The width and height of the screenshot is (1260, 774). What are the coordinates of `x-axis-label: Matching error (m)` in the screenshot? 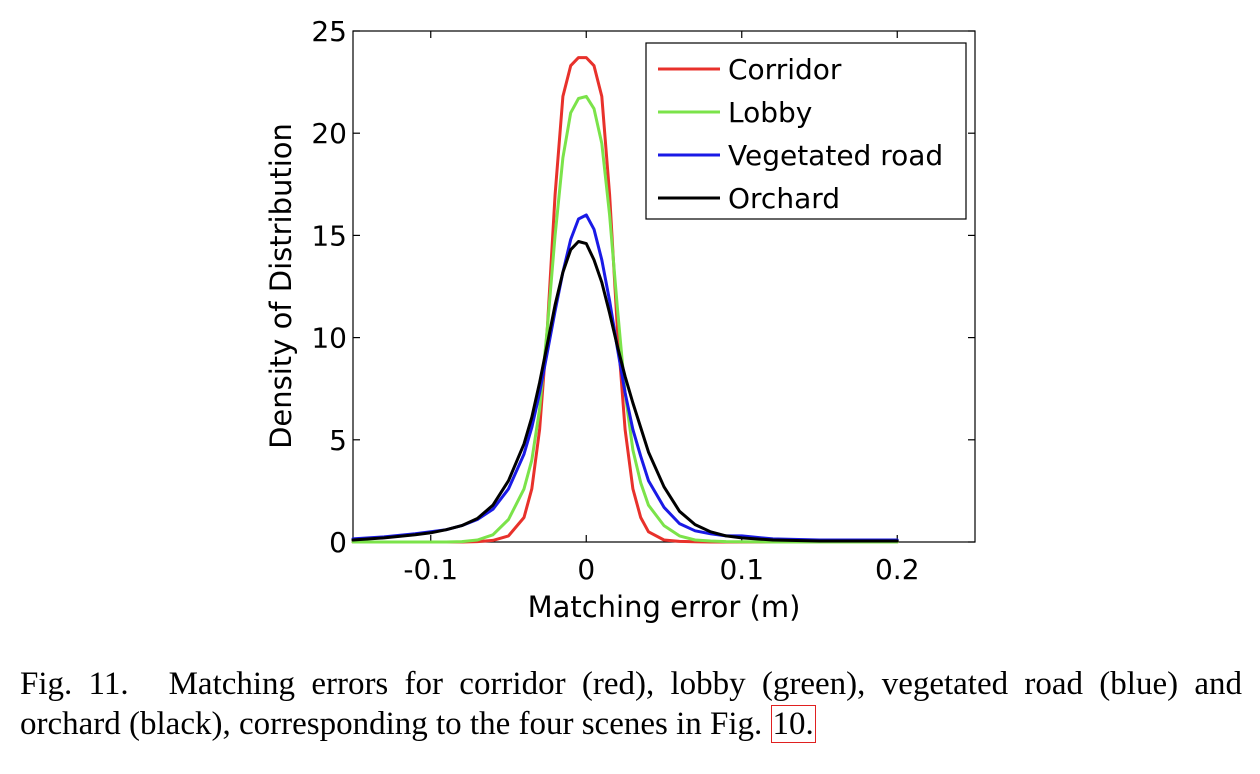 It's located at (664, 607).